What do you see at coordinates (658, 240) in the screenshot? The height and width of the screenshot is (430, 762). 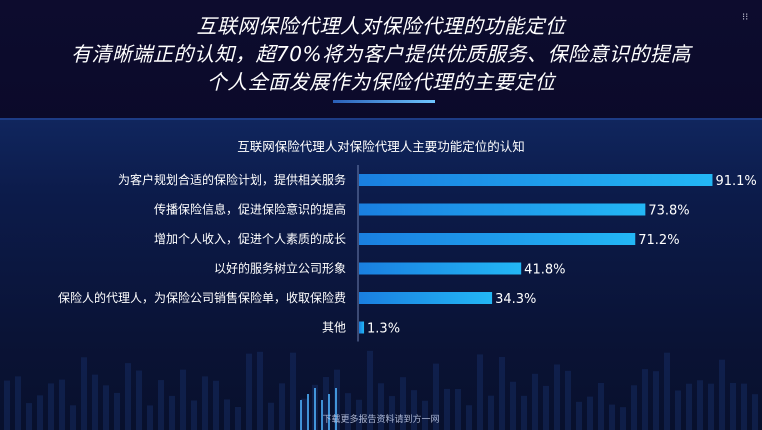 I see `value-label: 71.2%` at bounding box center [658, 240].